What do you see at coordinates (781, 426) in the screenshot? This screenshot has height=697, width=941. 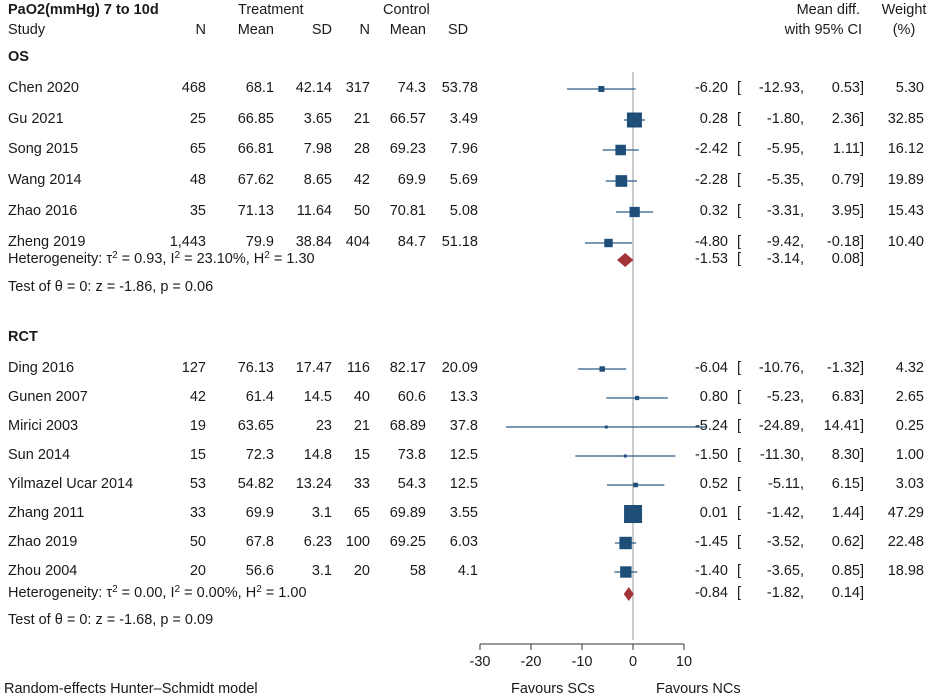 I see `ci-lower: -24.89,` at bounding box center [781, 426].